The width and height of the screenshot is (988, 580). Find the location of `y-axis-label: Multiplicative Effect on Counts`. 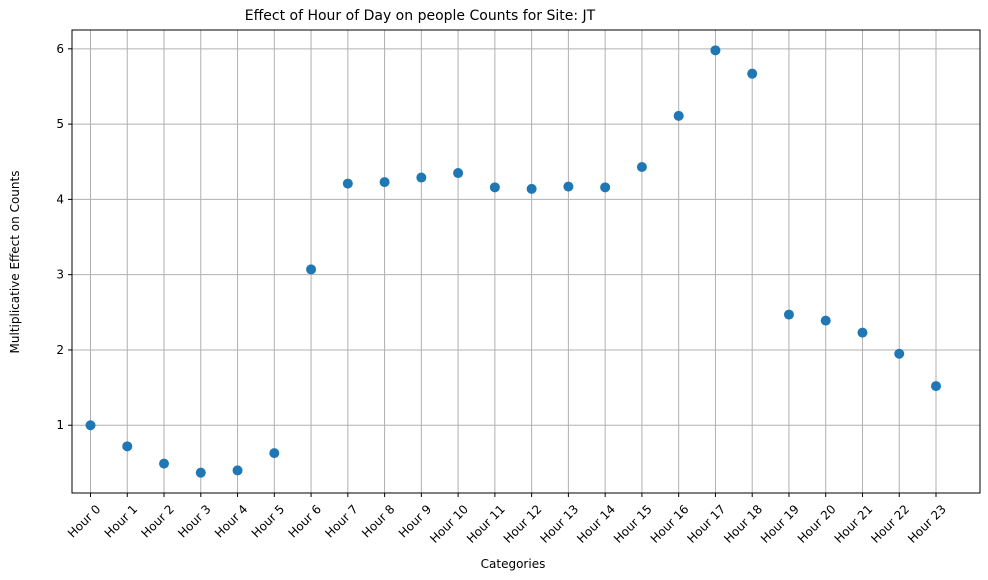

y-axis-label: Multiplicative Effect on Counts is located at coordinates (15, 262).